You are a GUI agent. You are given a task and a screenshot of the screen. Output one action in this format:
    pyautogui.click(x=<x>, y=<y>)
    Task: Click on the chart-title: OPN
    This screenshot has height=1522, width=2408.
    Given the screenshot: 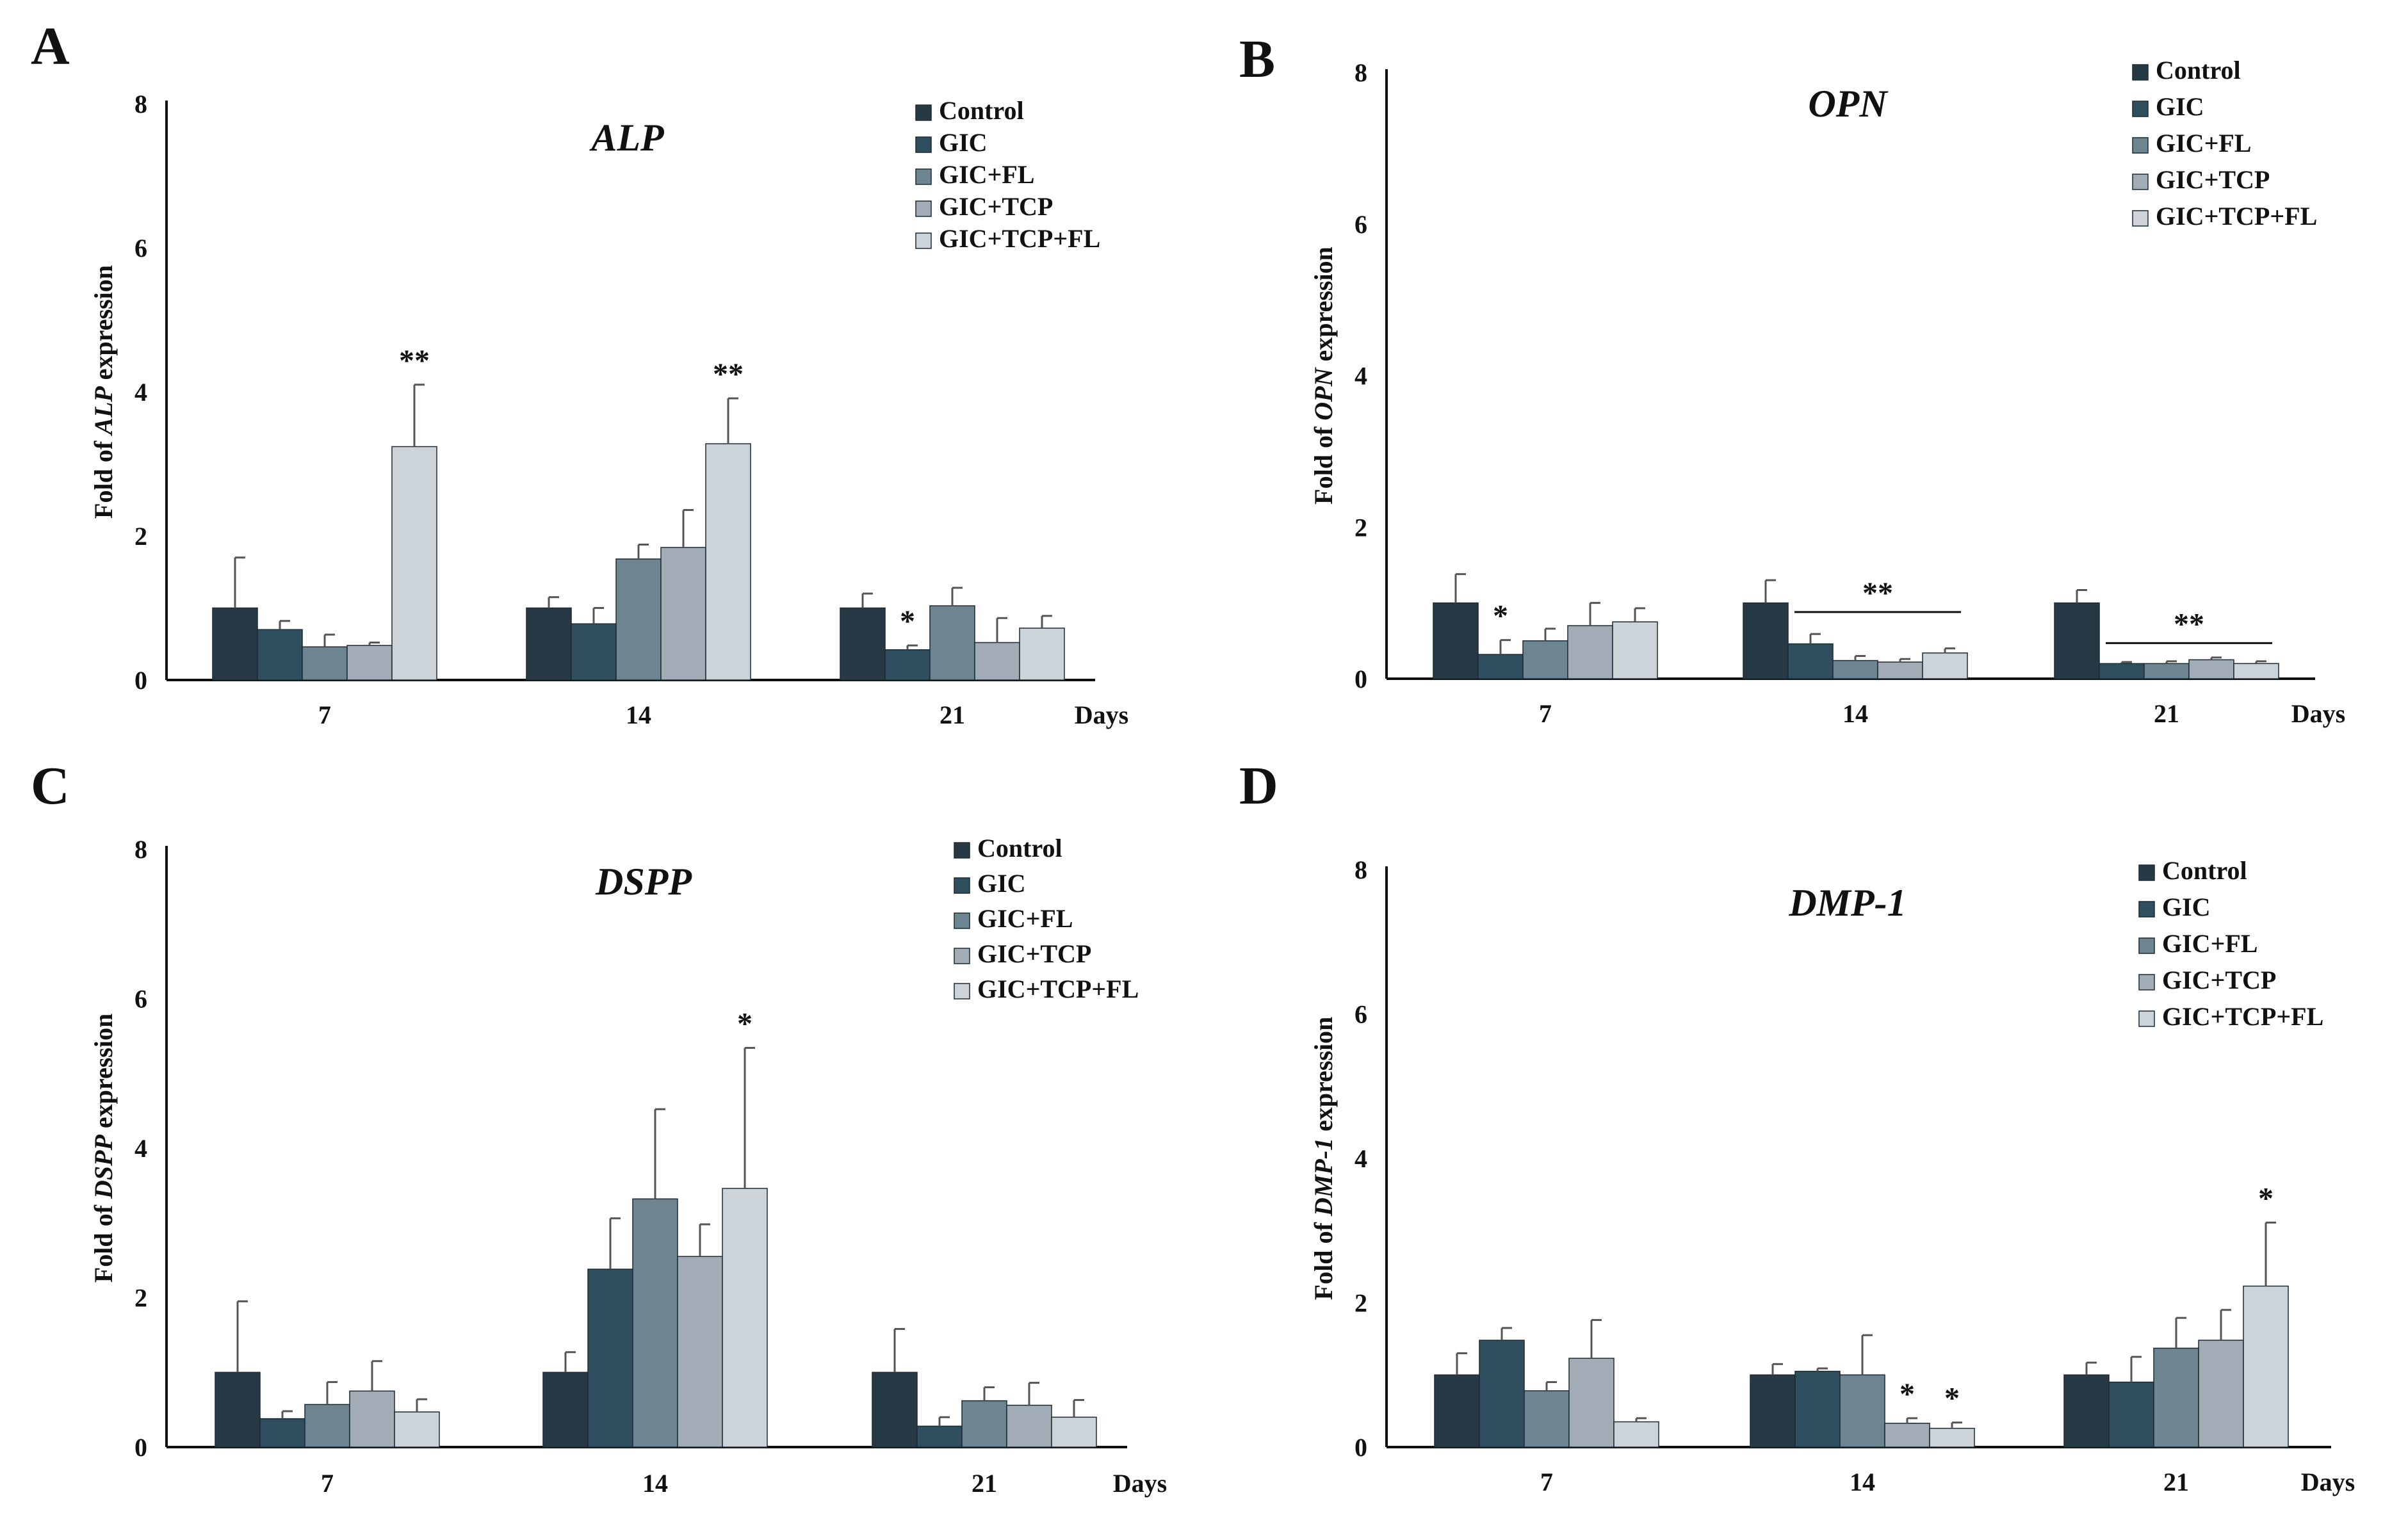 What is the action you would take?
    pyautogui.click(x=1848, y=104)
    